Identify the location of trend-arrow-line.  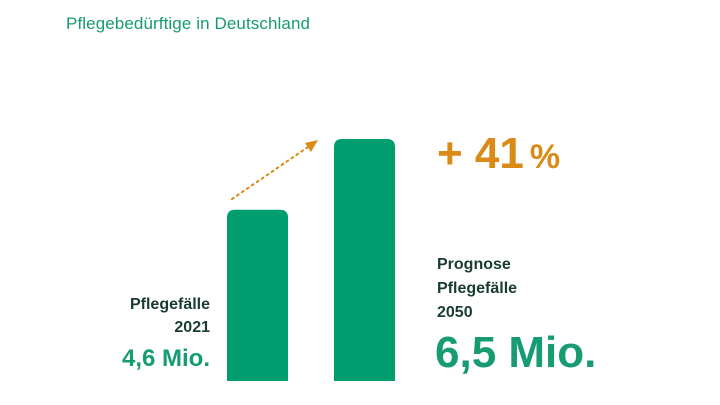
(270, 173).